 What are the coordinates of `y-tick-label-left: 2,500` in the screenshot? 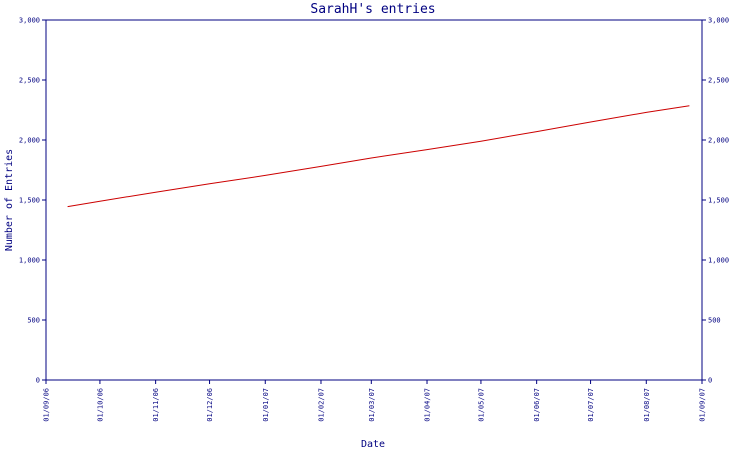 It's located at (29, 81).